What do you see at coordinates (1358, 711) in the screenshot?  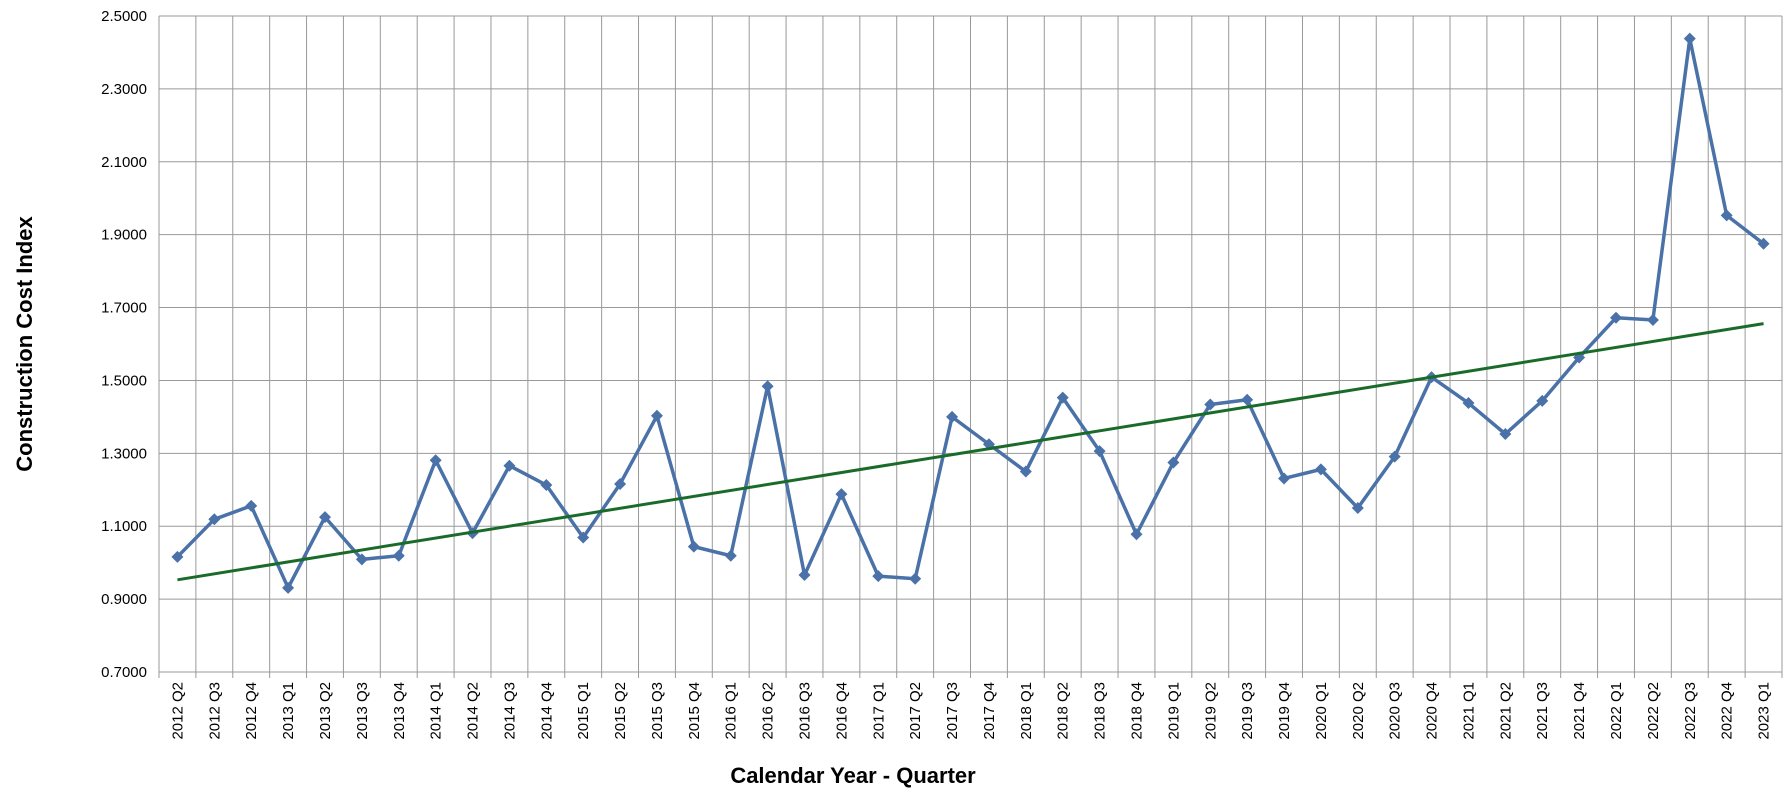 I see `x-tick-label: 2020 Q2` at bounding box center [1358, 711].